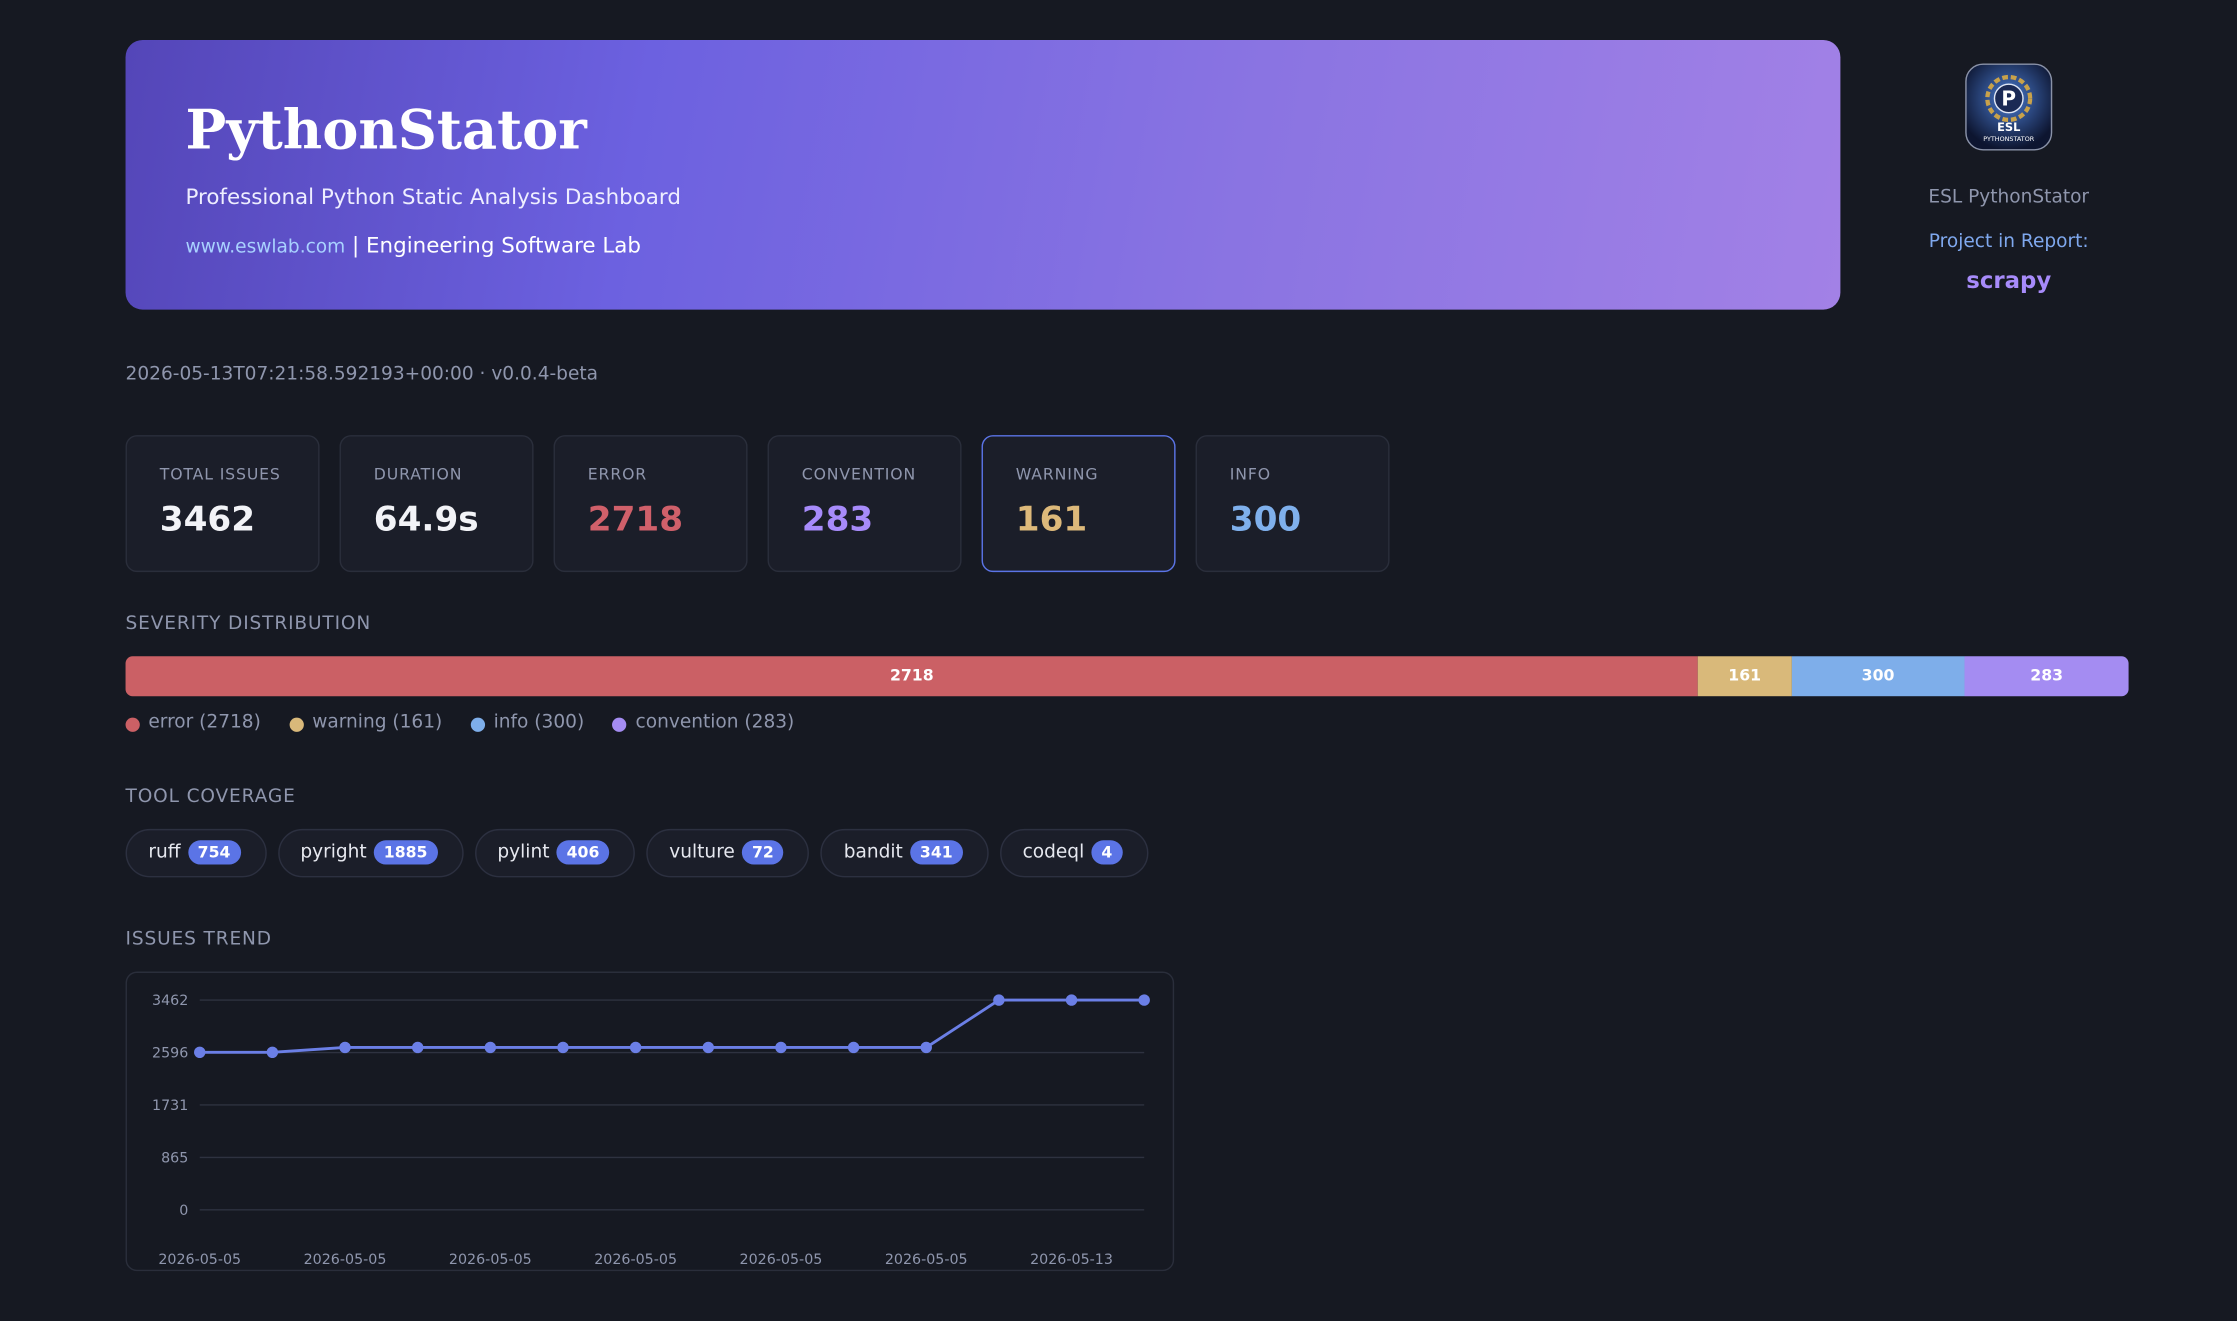 The width and height of the screenshot is (2237, 1321). I want to click on logo-mark: P, so click(2008, 99).